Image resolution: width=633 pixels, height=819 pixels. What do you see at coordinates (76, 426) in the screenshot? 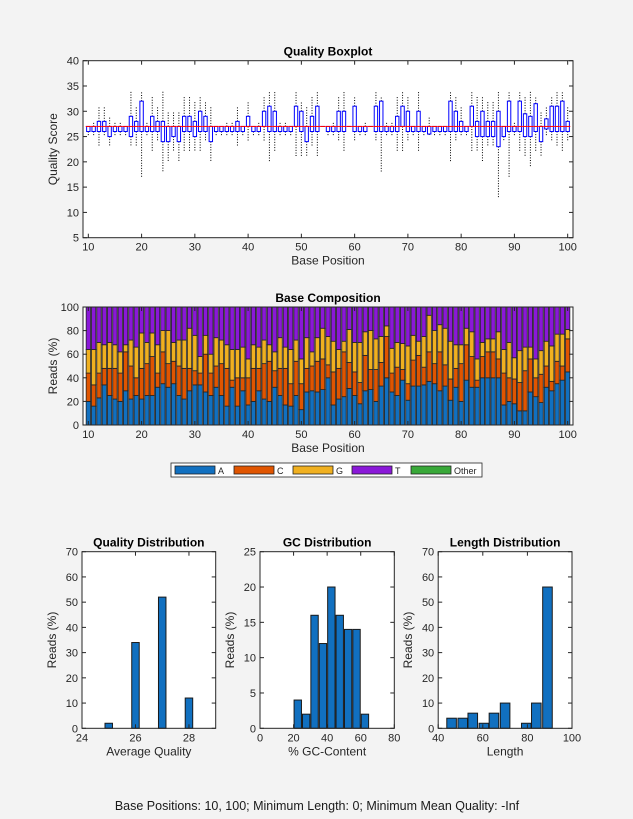
I see `y-tick-label: 0` at bounding box center [76, 426].